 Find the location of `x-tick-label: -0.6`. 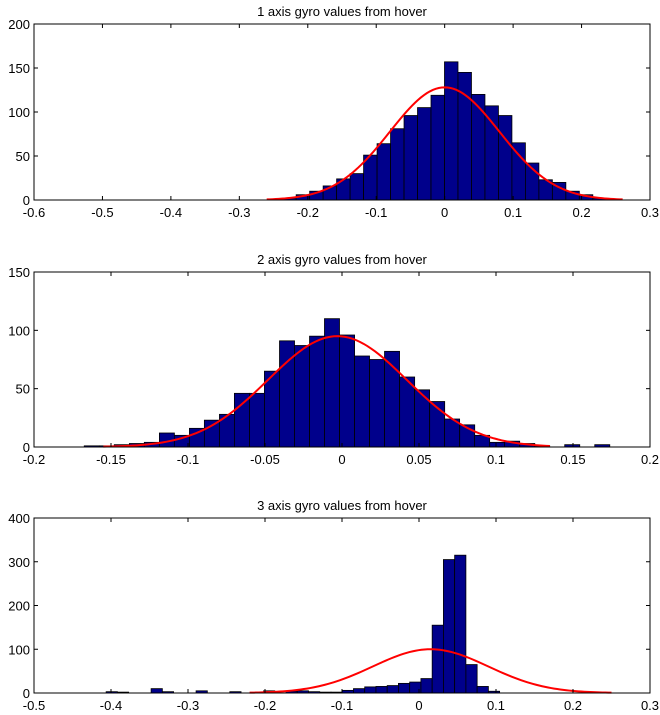

x-tick-label: -0.6 is located at coordinates (34, 212).